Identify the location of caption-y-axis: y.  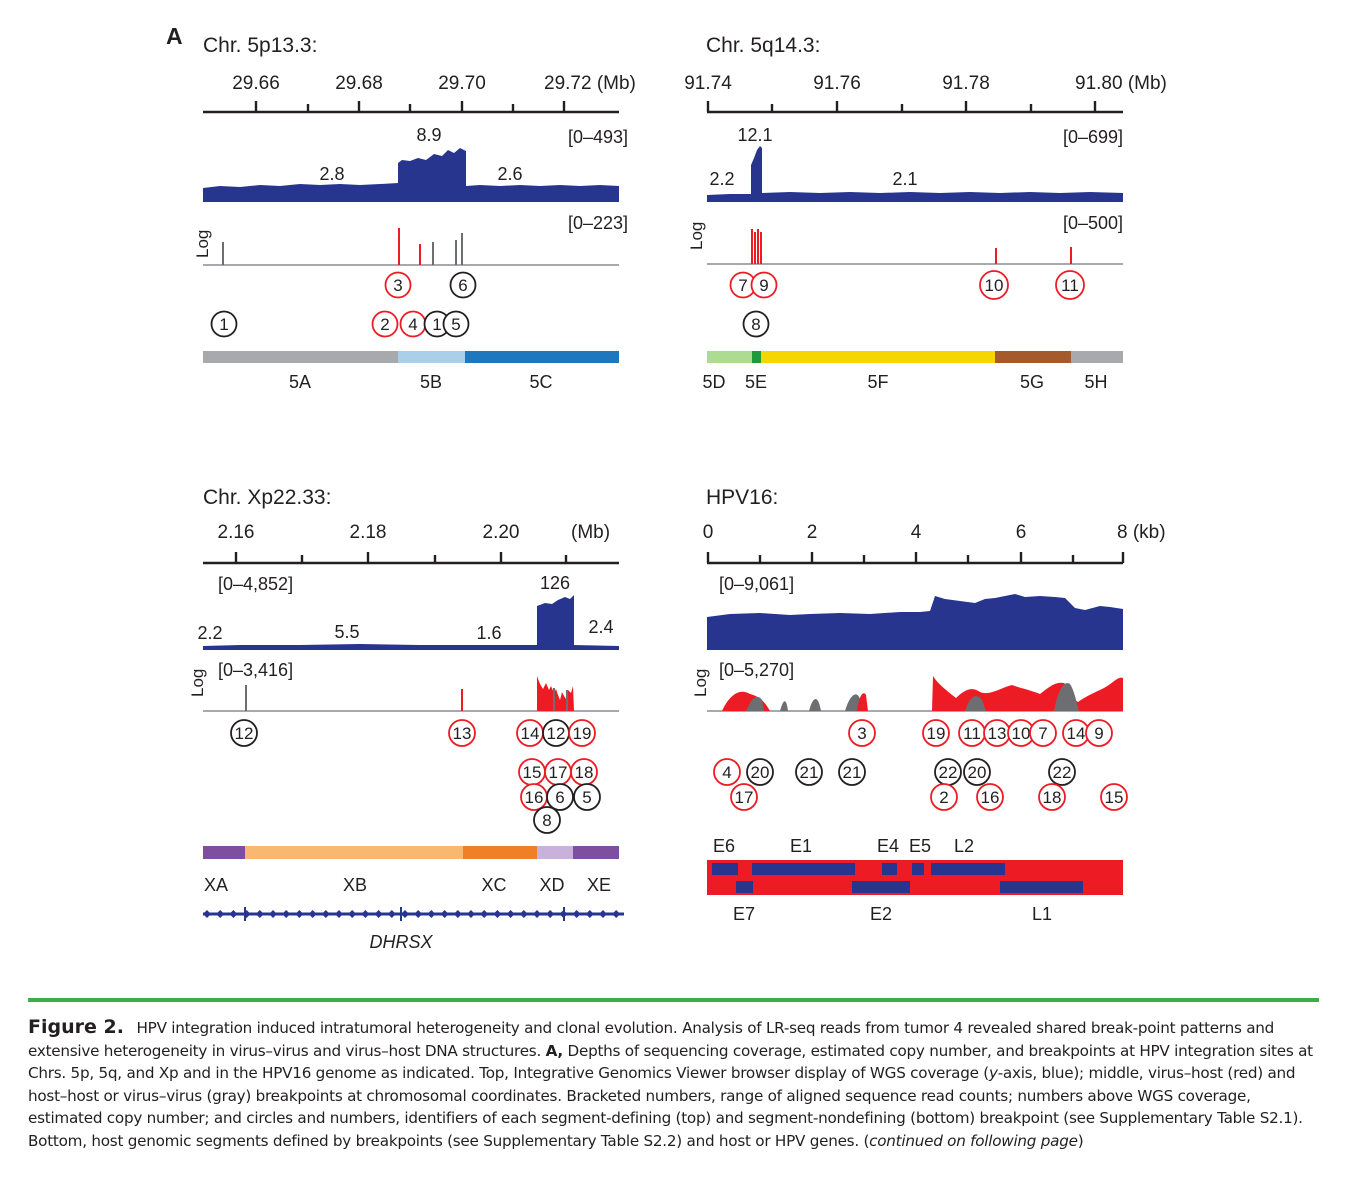
(993, 1073).